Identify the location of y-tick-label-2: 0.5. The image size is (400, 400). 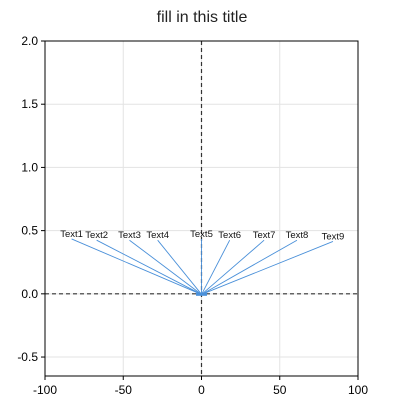
(29, 231).